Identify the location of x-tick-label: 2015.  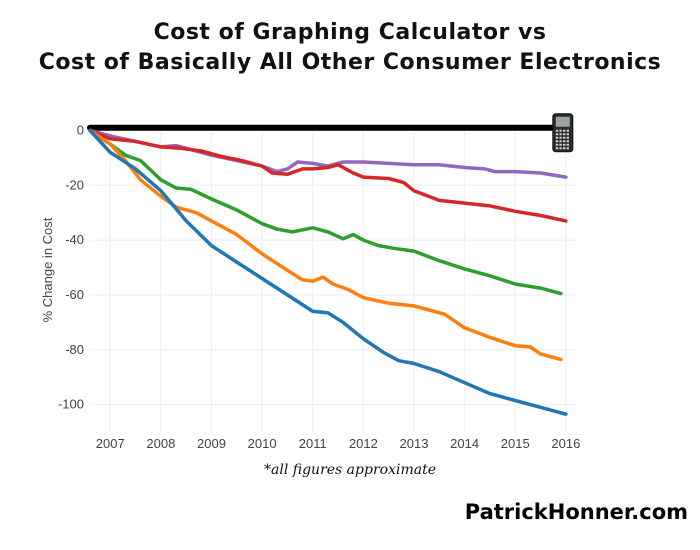
(515, 443).